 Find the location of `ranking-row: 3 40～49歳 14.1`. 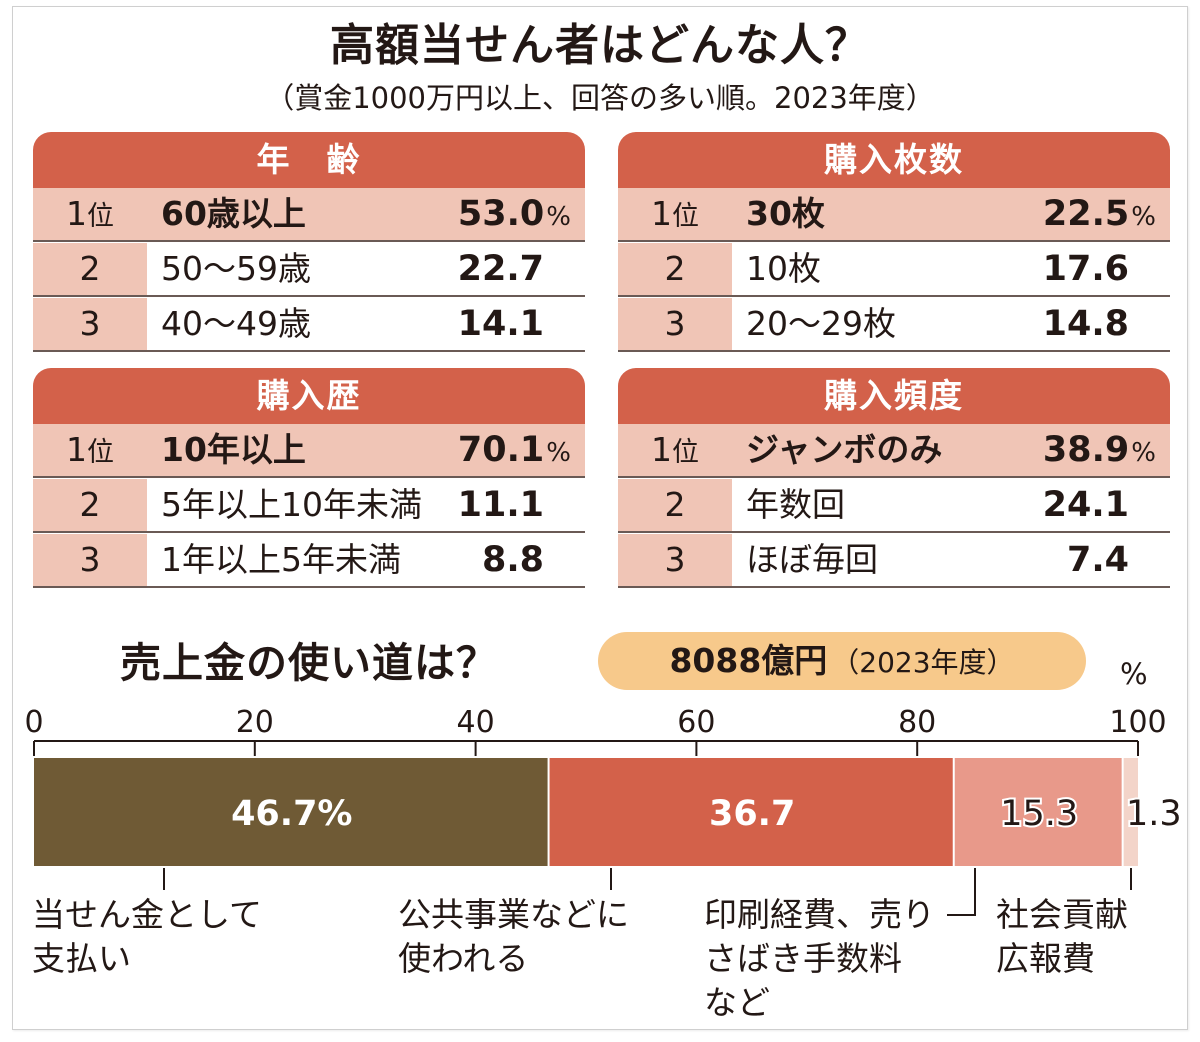

ranking-row: 3 40～49歳 14.1 is located at coordinates (309, 325).